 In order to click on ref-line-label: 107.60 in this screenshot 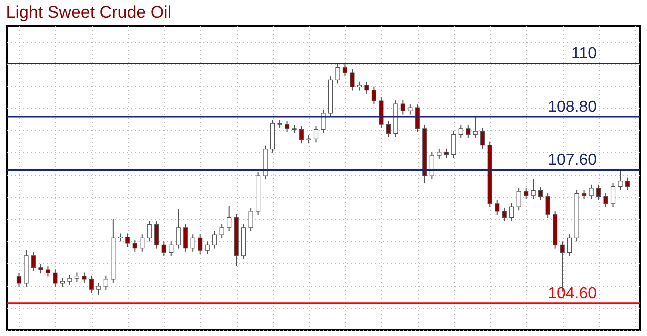, I will do `click(573, 161)`.